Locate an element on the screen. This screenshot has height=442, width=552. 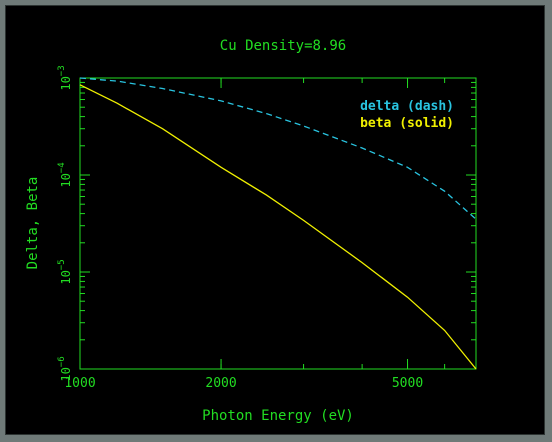
x-tick-label: 1000 is located at coordinates (79, 383).